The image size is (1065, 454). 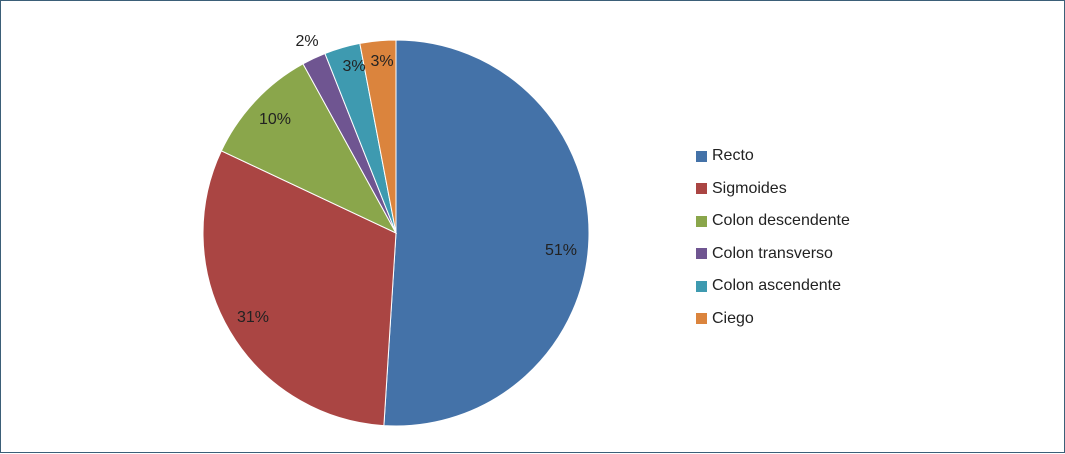 I want to click on pie-slice-sigmoides, so click(x=299, y=288).